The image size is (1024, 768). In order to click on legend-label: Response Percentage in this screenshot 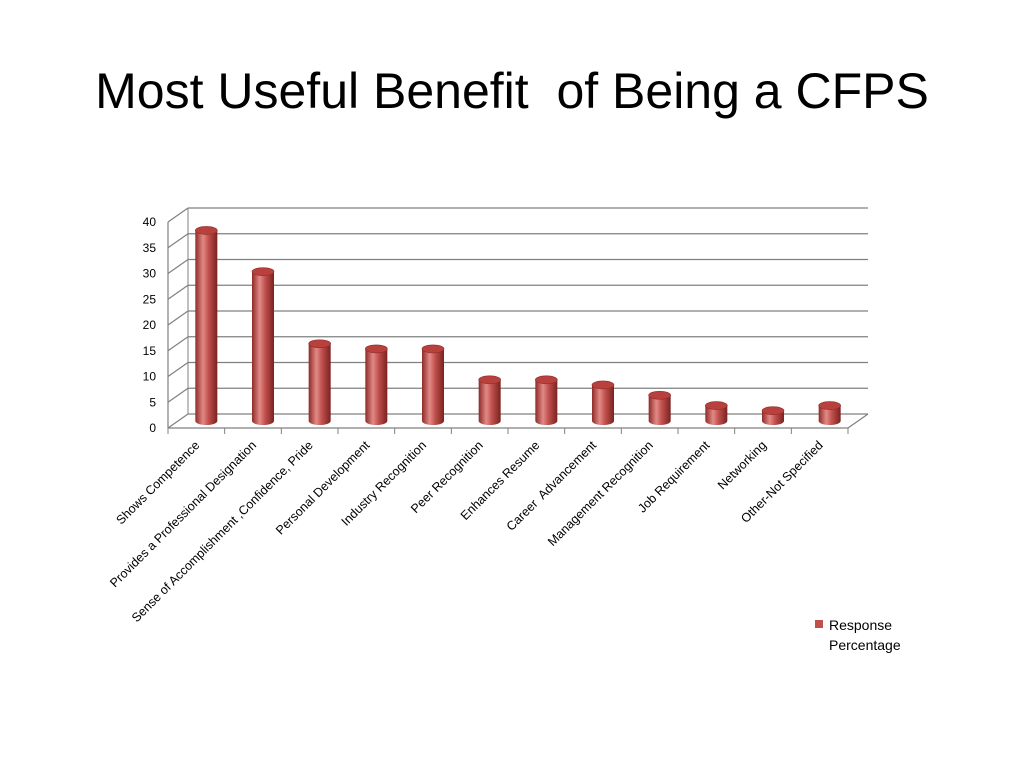, I will do `click(865, 635)`.